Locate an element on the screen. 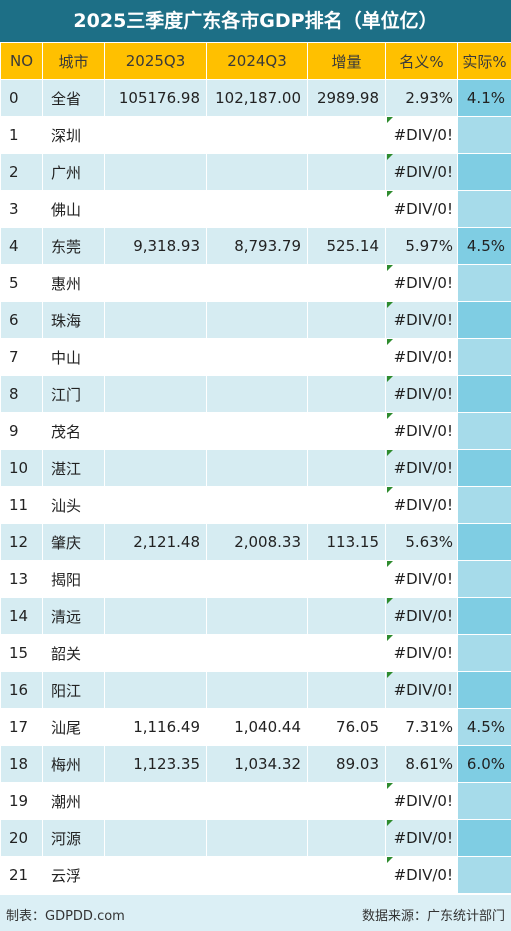  cell-no: 2 is located at coordinates (21, 172).